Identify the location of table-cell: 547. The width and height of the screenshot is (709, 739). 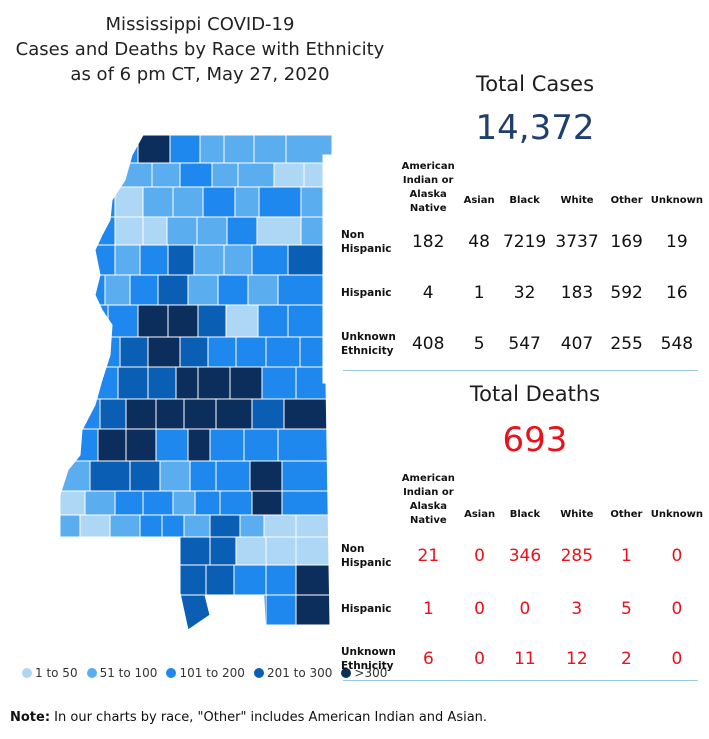
(524, 344).